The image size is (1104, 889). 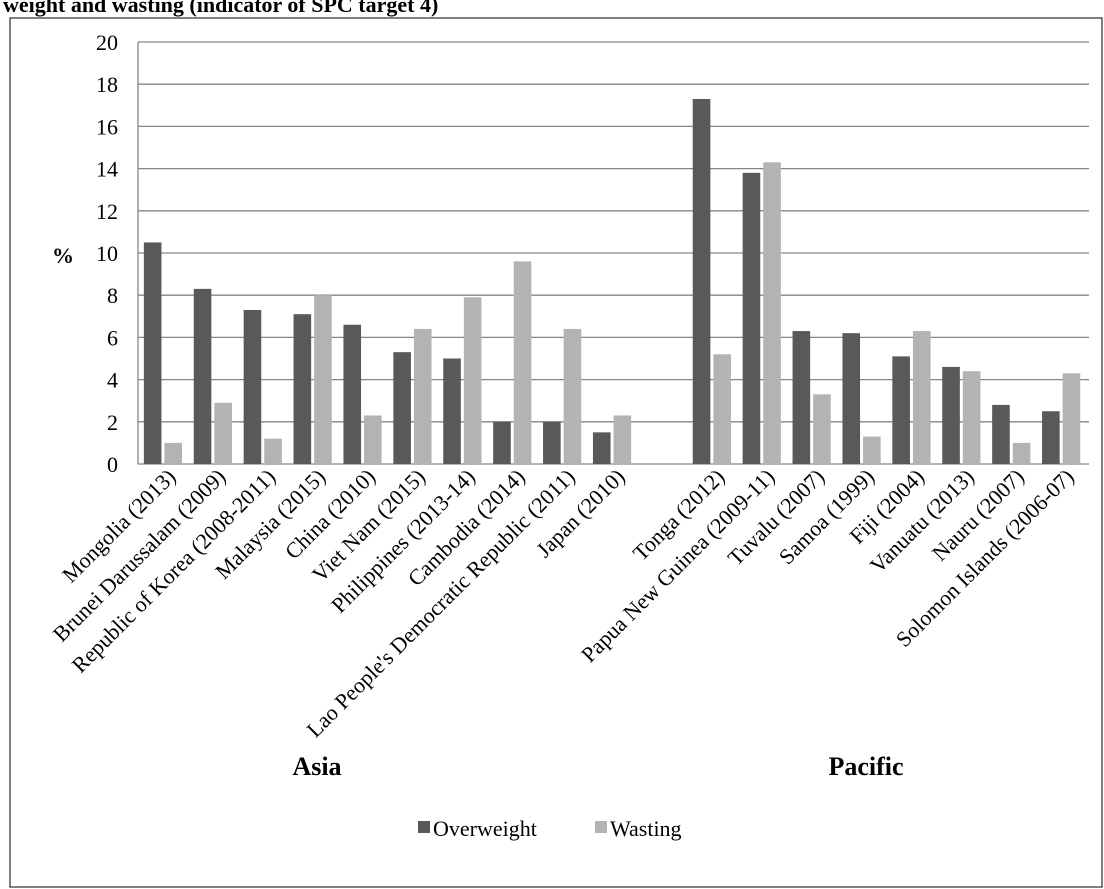 What do you see at coordinates (107, 84) in the screenshot?
I see `y-tick-label: 18` at bounding box center [107, 84].